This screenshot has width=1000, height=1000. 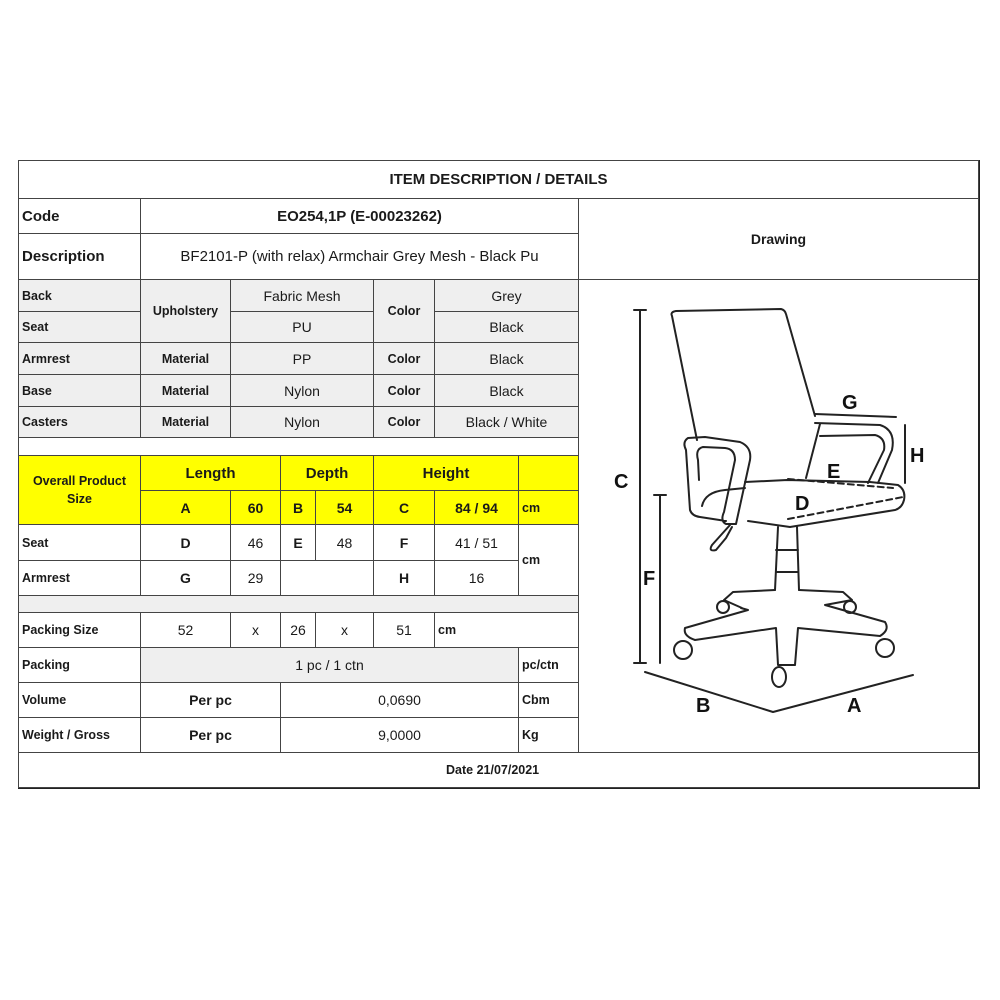 What do you see at coordinates (498, 770) in the screenshot?
I see `date-cell: Date 21/07/2021` at bounding box center [498, 770].